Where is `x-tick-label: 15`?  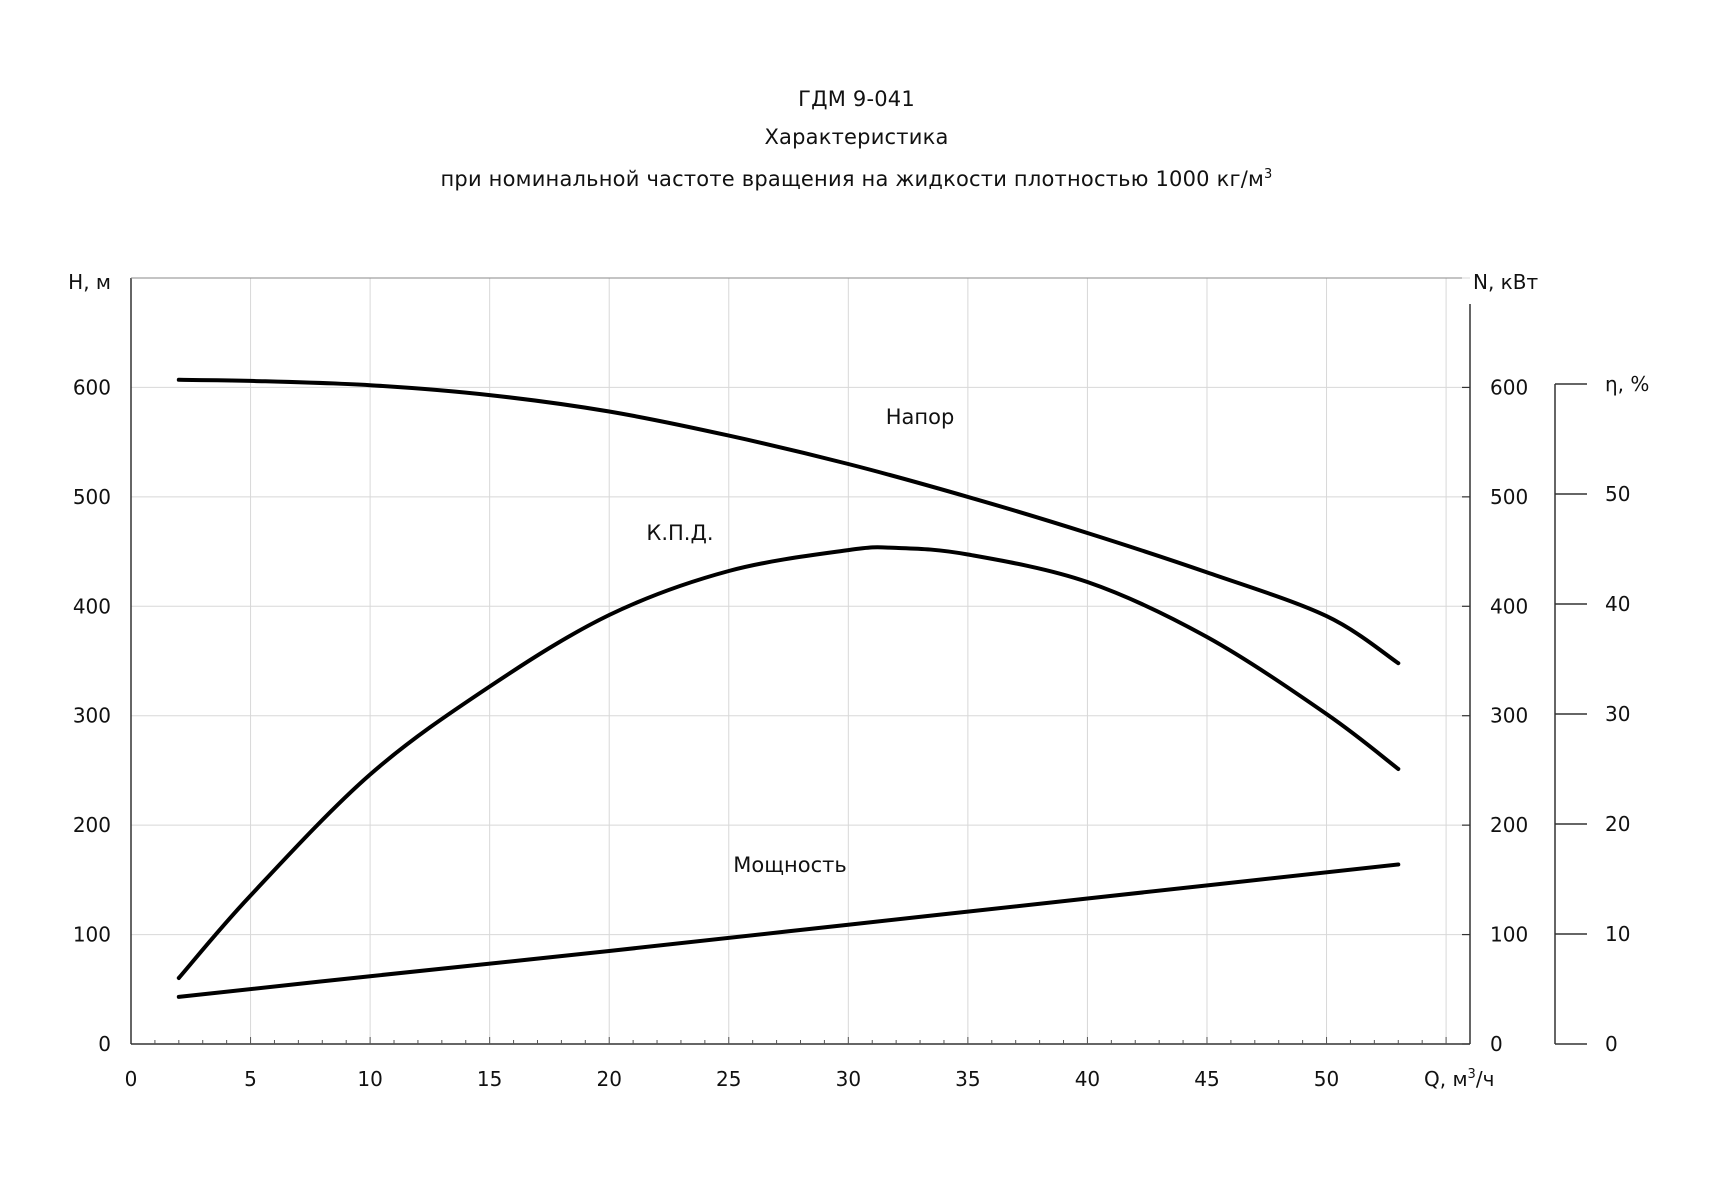 x-tick-label: 15 is located at coordinates (489, 1079).